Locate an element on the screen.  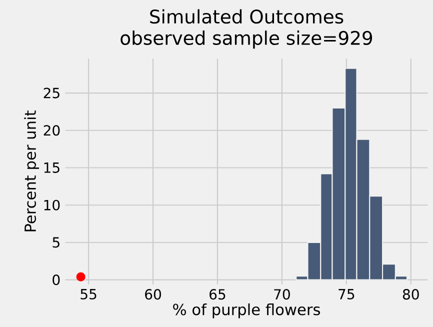
y-tick-label: 25 is located at coordinates (52, 93).